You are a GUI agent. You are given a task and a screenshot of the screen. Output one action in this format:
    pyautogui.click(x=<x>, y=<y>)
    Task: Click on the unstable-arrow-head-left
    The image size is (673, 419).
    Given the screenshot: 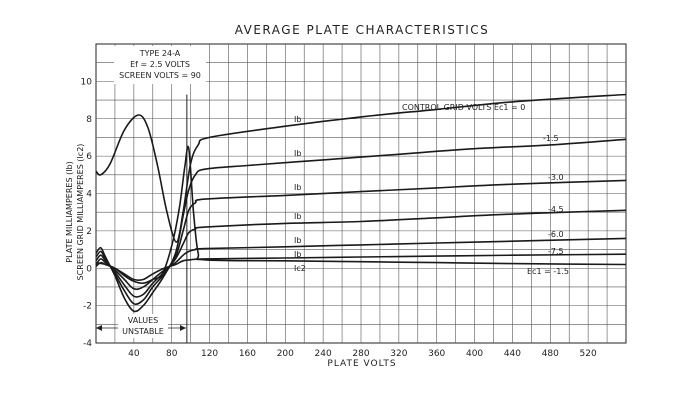 What is the action you would take?
    pyautogui.click(x=99, y=328)
    